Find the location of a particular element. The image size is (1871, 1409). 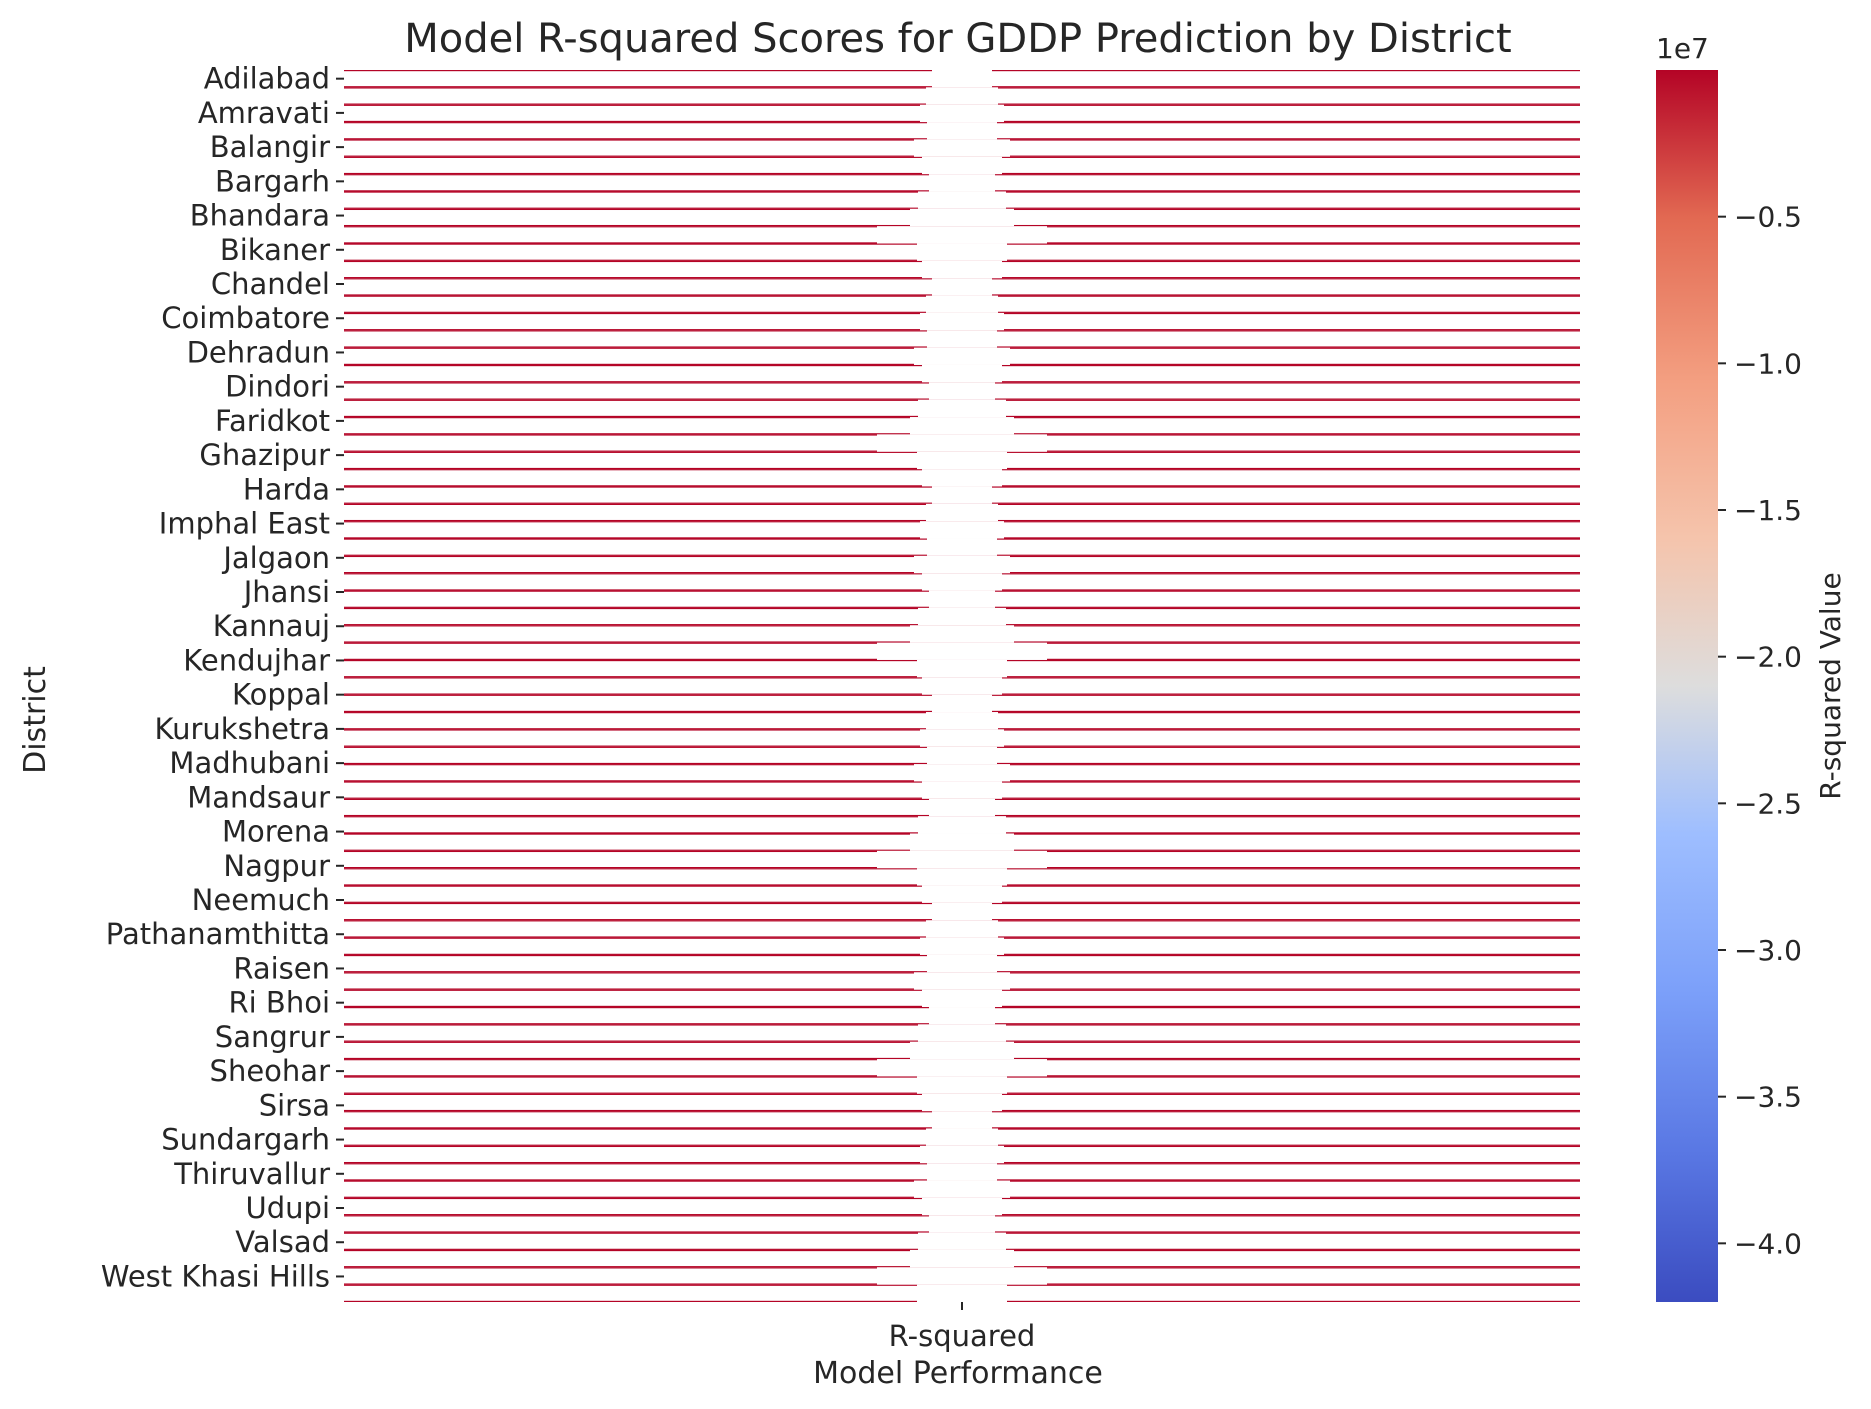

y-tick-label: Ghazipur is located at coordinates (264, 455).